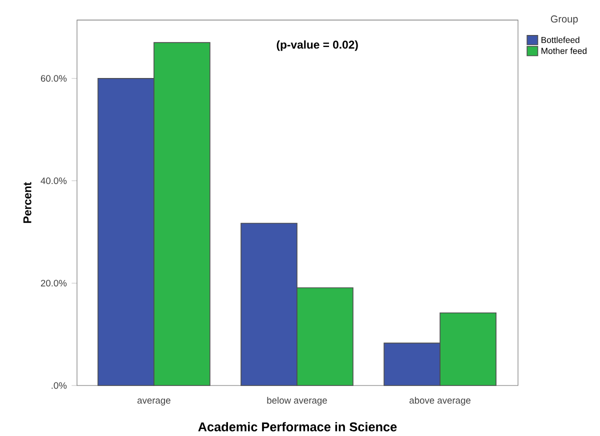 This screenshot has width=600, height=436. What do you see at coordinates (561, 40) in the screenshot?
I see `legend-label: Bottlefeed` at bounding box center [561, 40].